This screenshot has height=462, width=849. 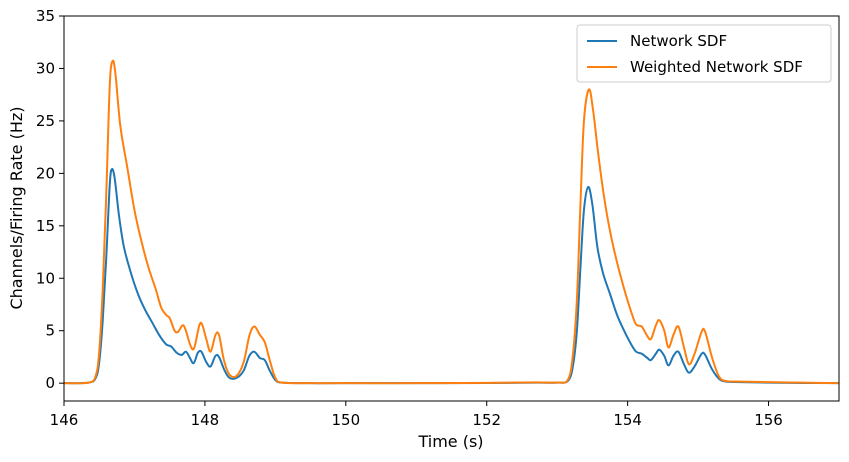 I want to click on y-tick-label: 0, so click(x=50, y=383).